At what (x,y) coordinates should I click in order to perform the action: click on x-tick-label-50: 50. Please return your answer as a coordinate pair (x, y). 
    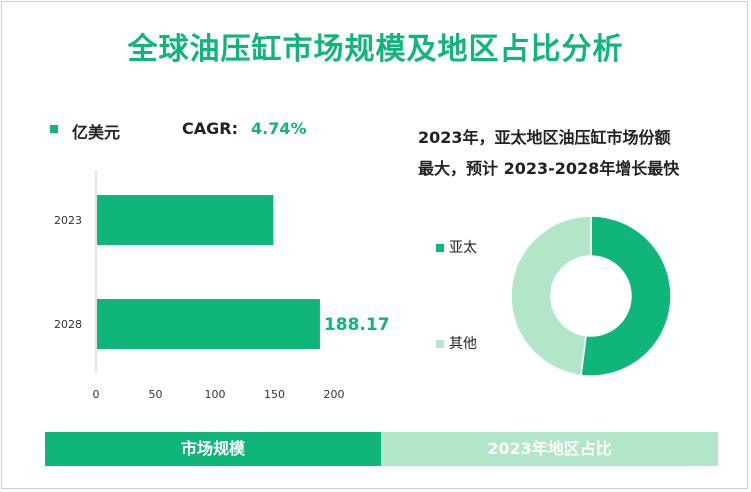
    Looking at the image, I should click on (156, 394).